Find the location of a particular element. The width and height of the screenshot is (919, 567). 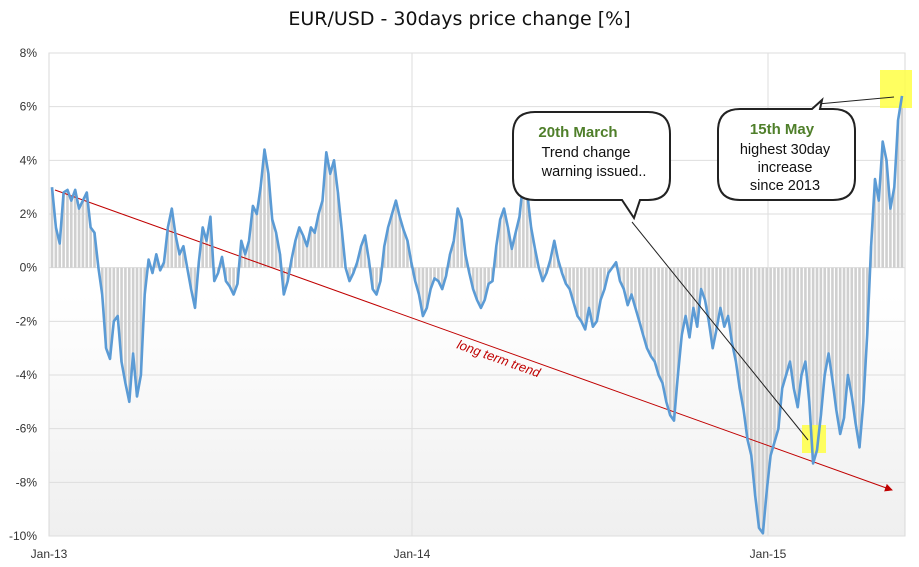

y-tick-label: -4% is located at coordinates (27, 375).